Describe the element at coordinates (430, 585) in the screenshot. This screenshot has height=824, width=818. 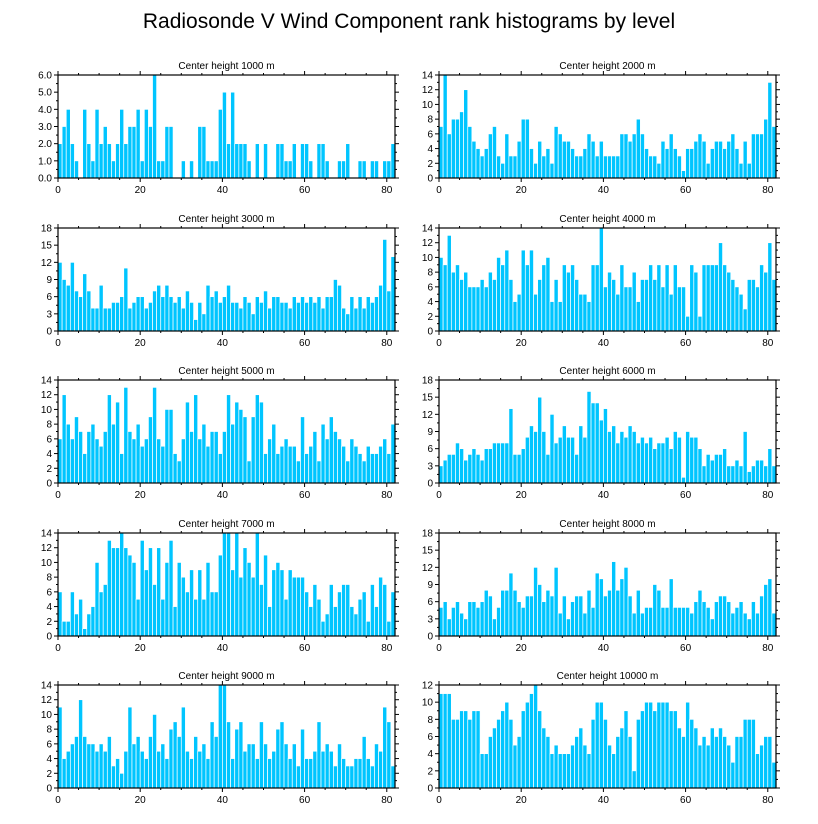
I see `y-tick-label: 9` at that location.